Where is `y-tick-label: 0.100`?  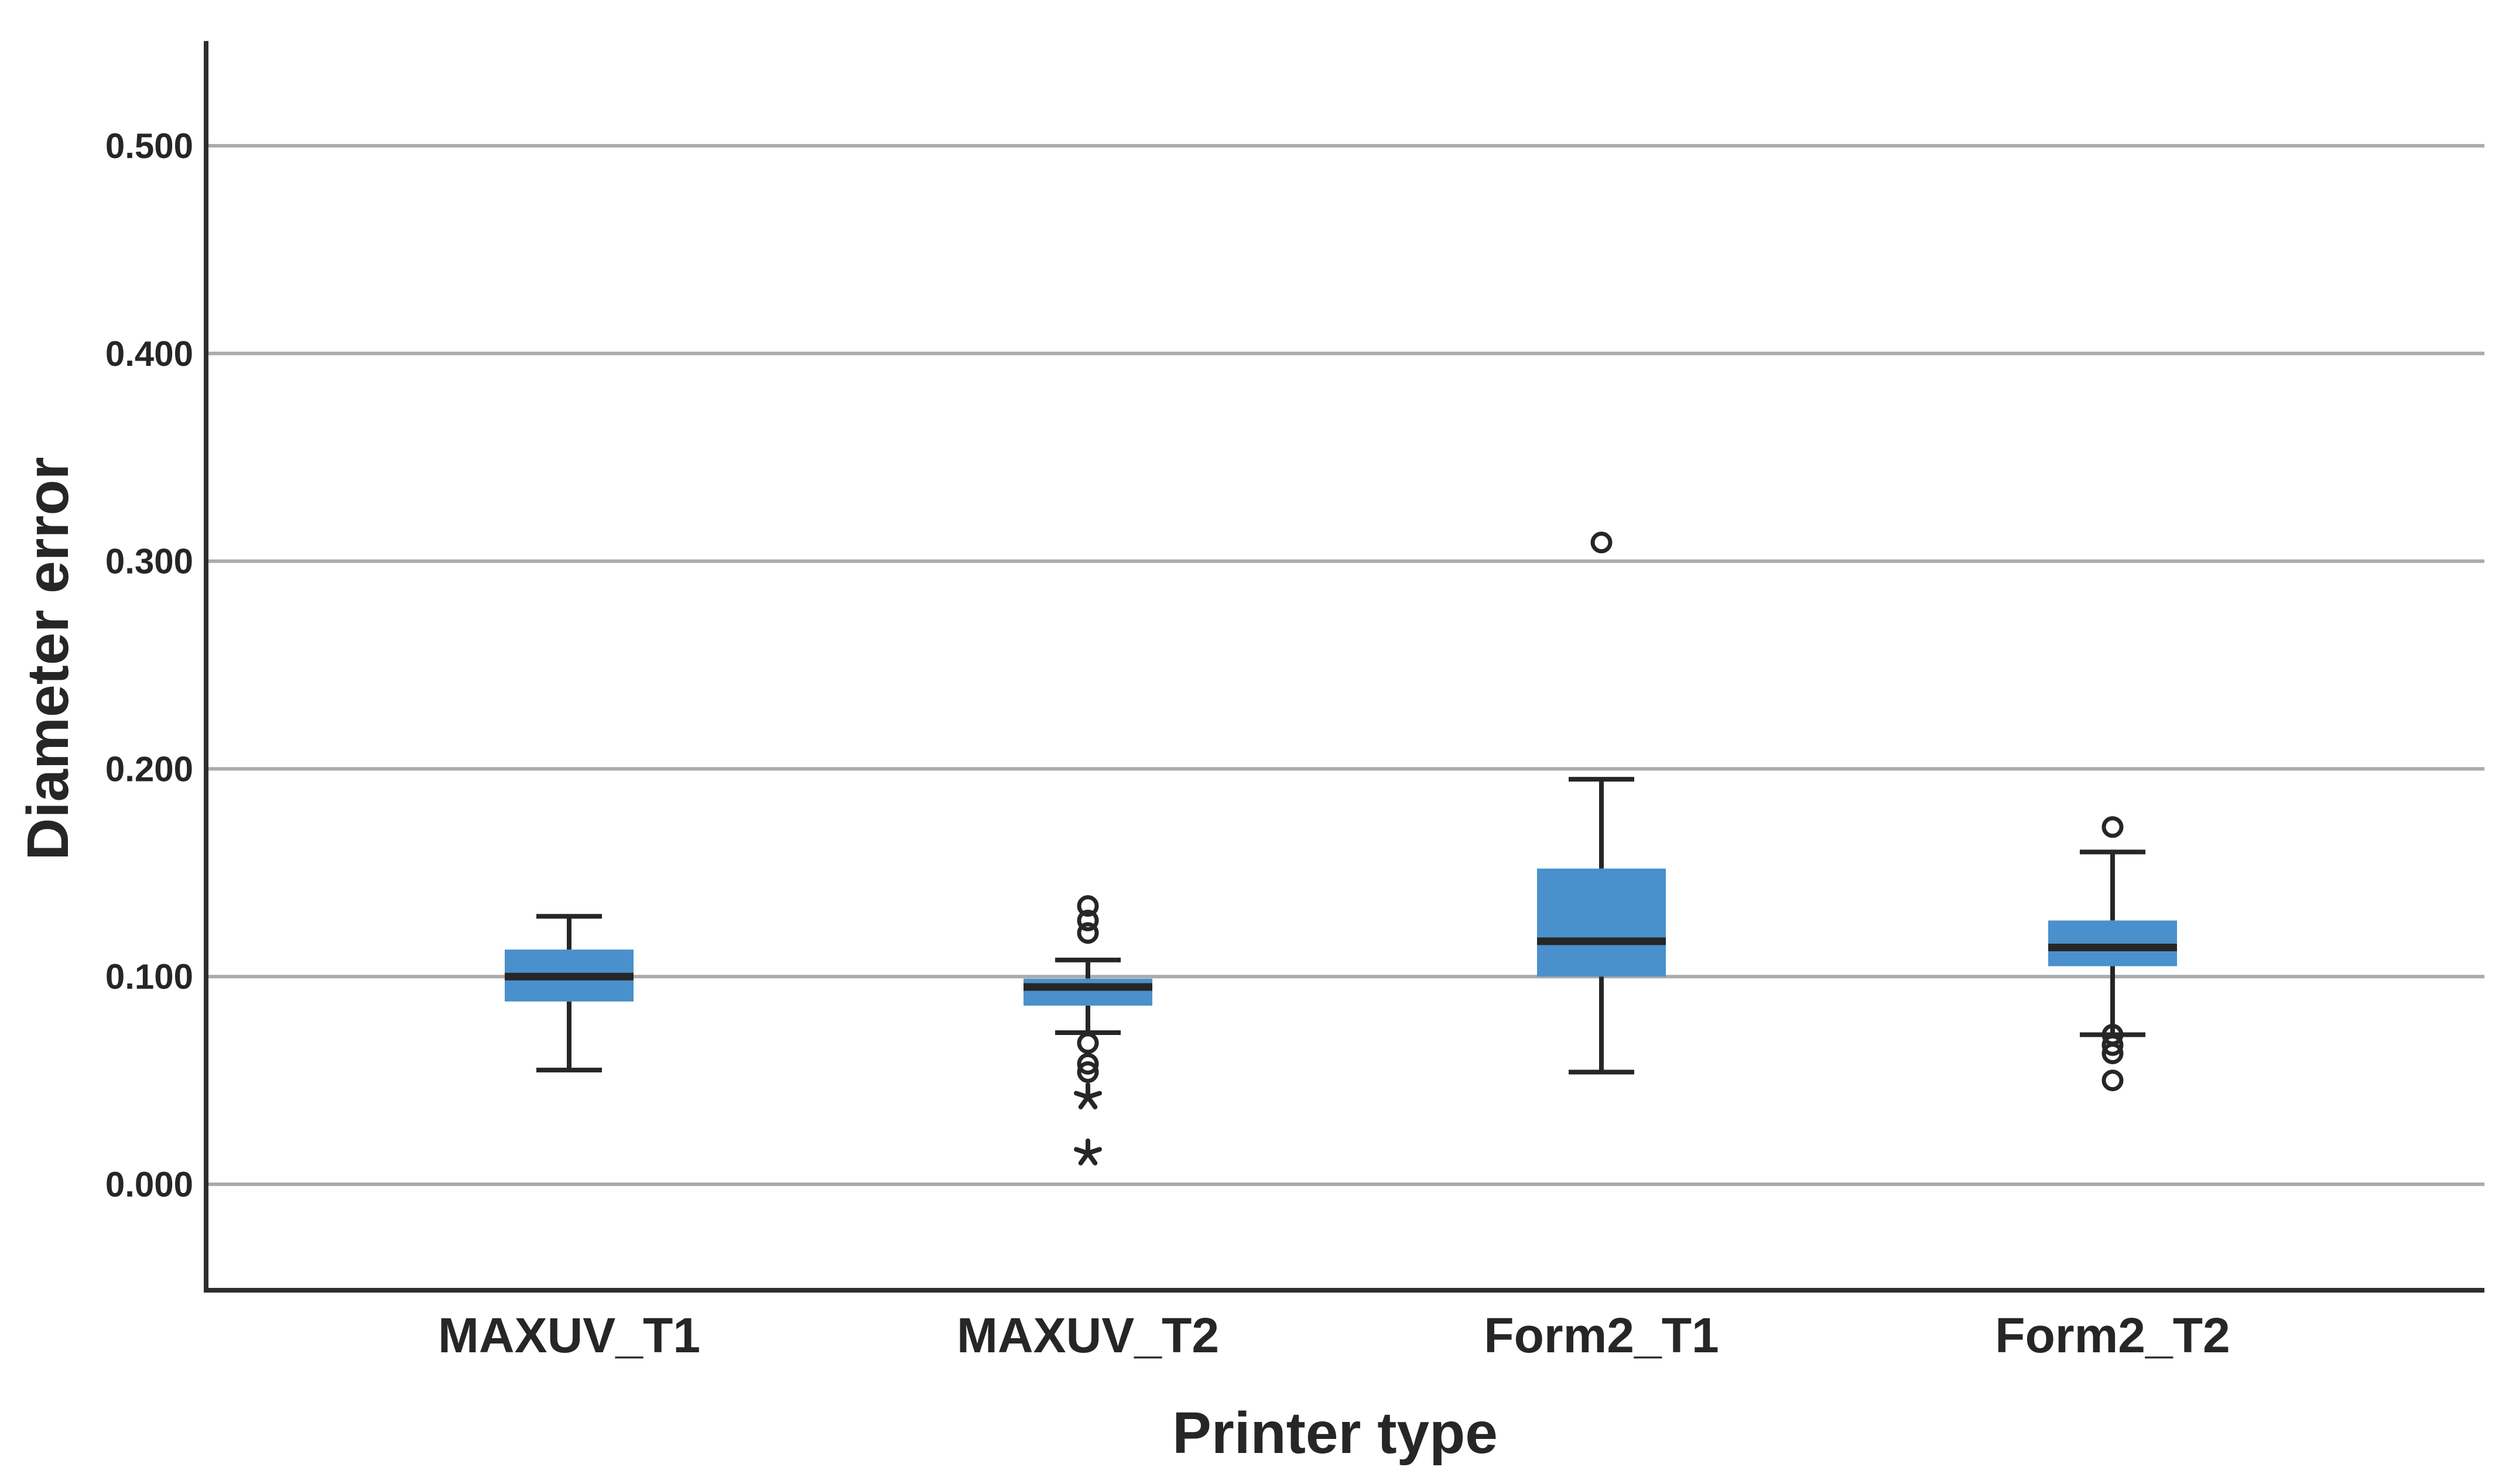
y-tick-label: 0.100 is located at coordinates (149, 976).